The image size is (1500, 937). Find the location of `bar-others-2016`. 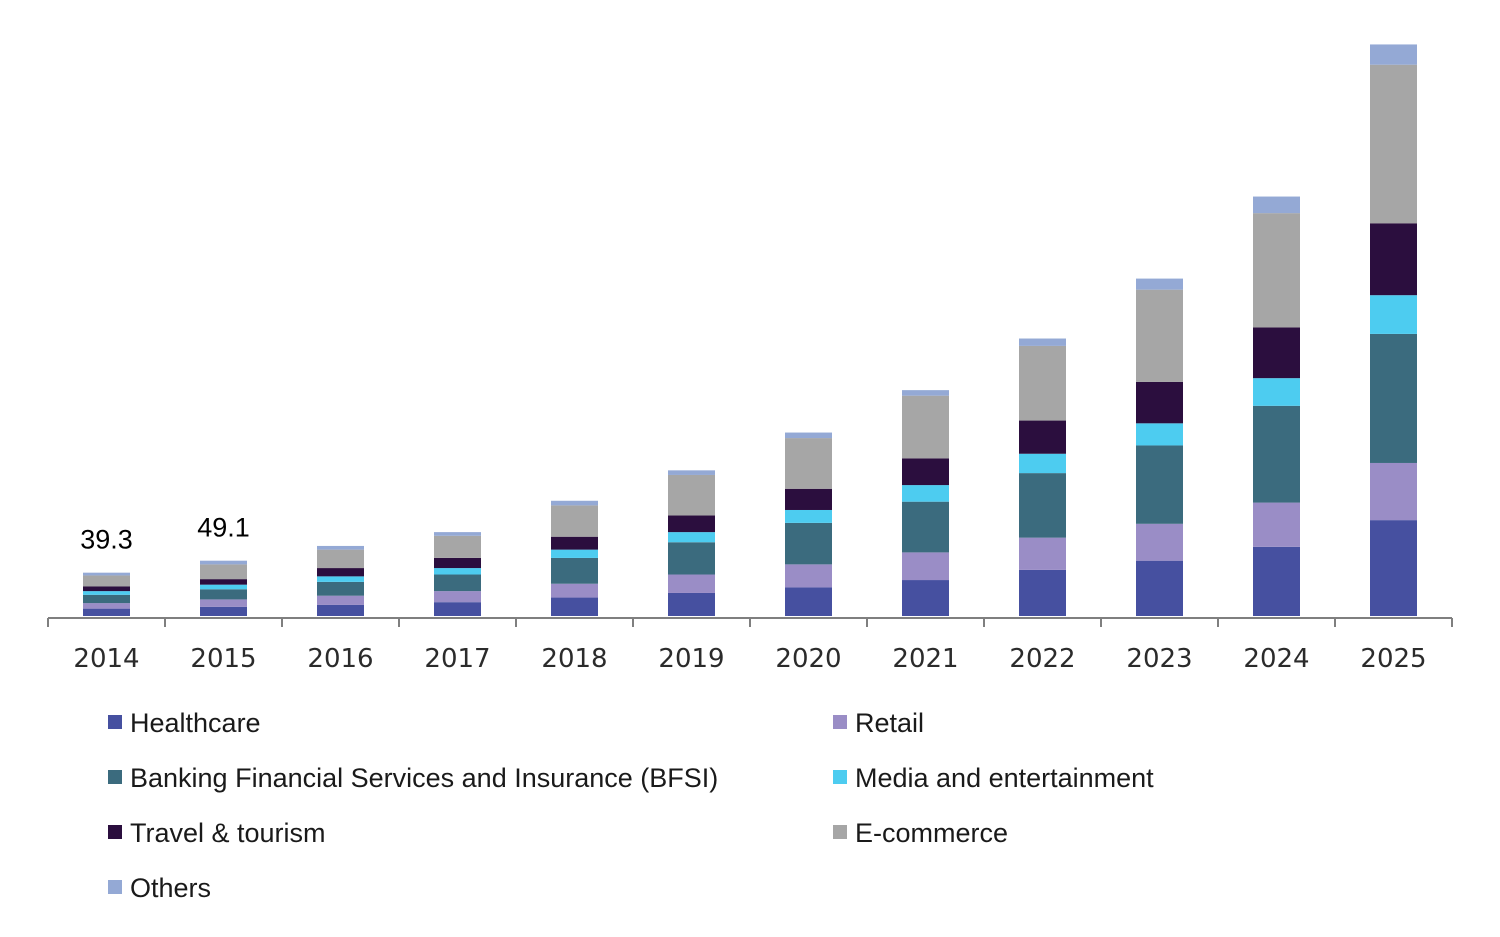

bar-others-2016 is located at coordinates (340, 547).